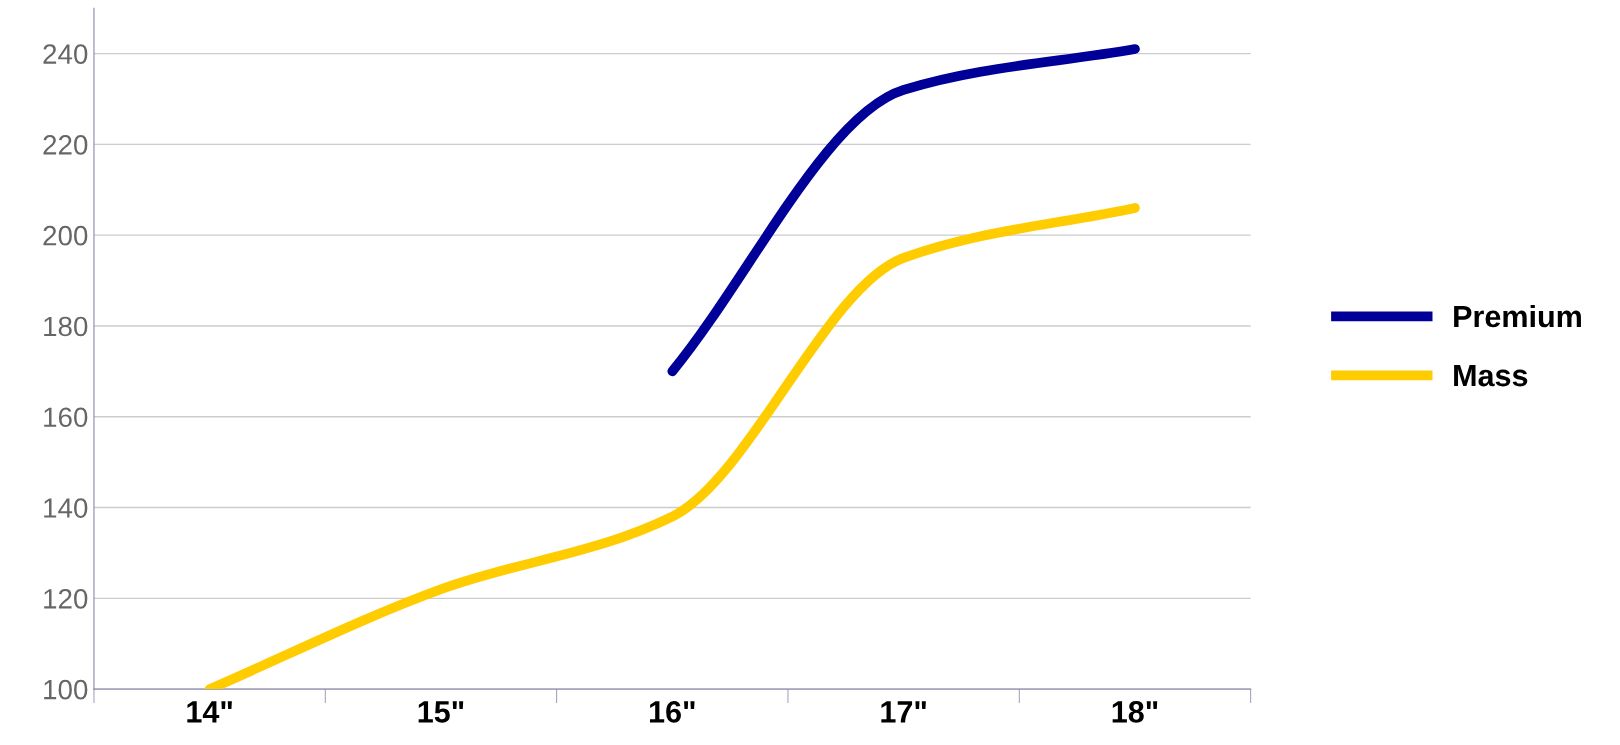  Describe the element at coordinates (65, 54) in the screenshot. I see `y-tick-label: 240` at that location.